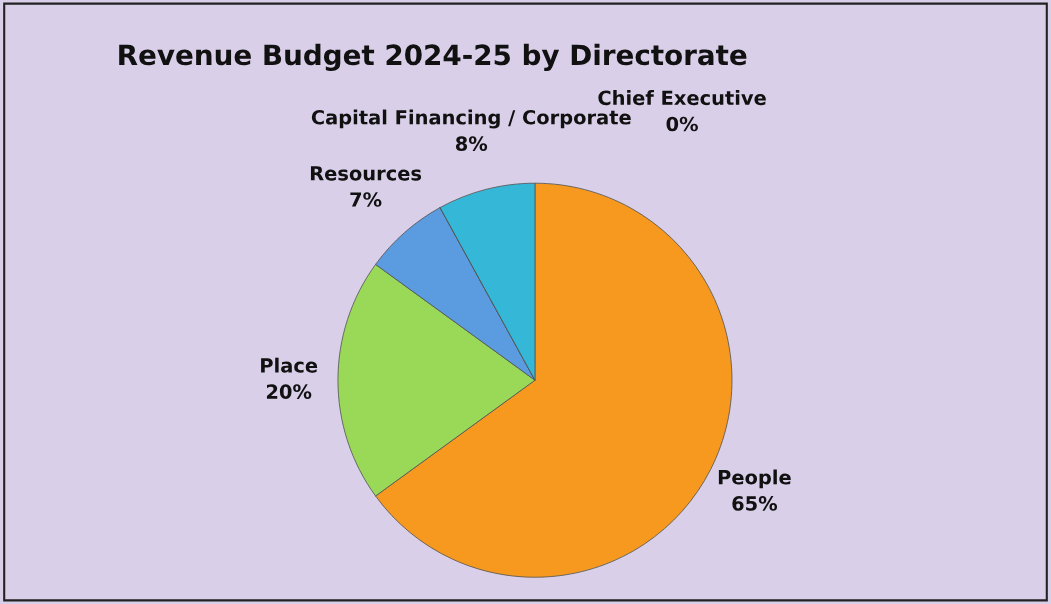 The height and width of the screenshot is (604, 1051). Describe the element at coordinates (471, 119) in the screenshot. I see `slice-label: Capital Financing / Corporate` at that location.